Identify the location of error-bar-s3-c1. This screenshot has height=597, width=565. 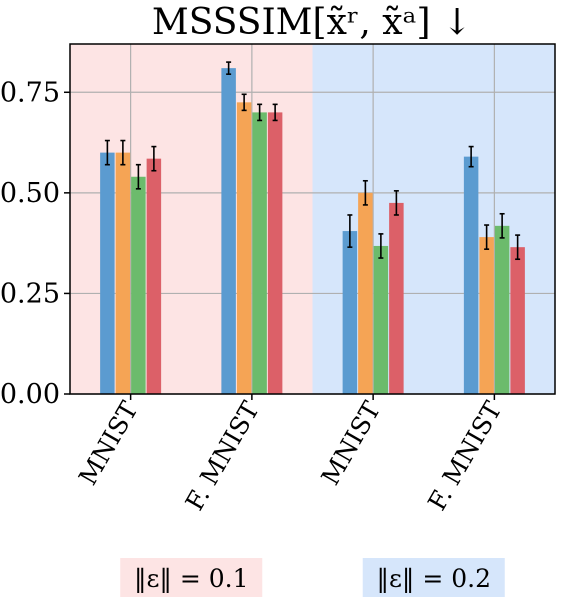
(275, 112).